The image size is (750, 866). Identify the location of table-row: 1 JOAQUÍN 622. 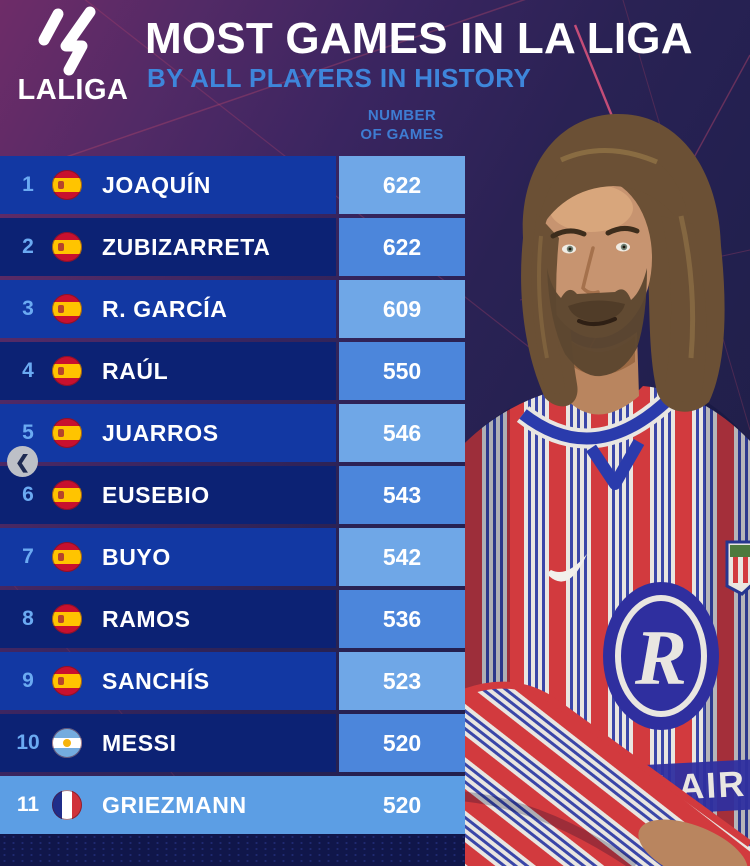
(232, 185).